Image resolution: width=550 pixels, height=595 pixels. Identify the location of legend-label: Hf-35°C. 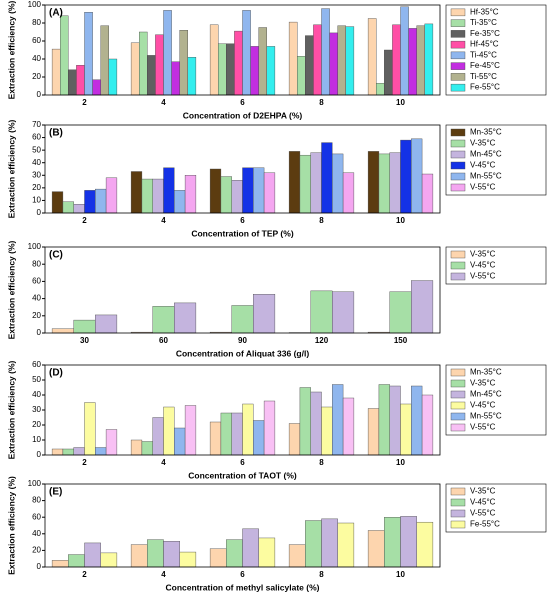
(484, 11).